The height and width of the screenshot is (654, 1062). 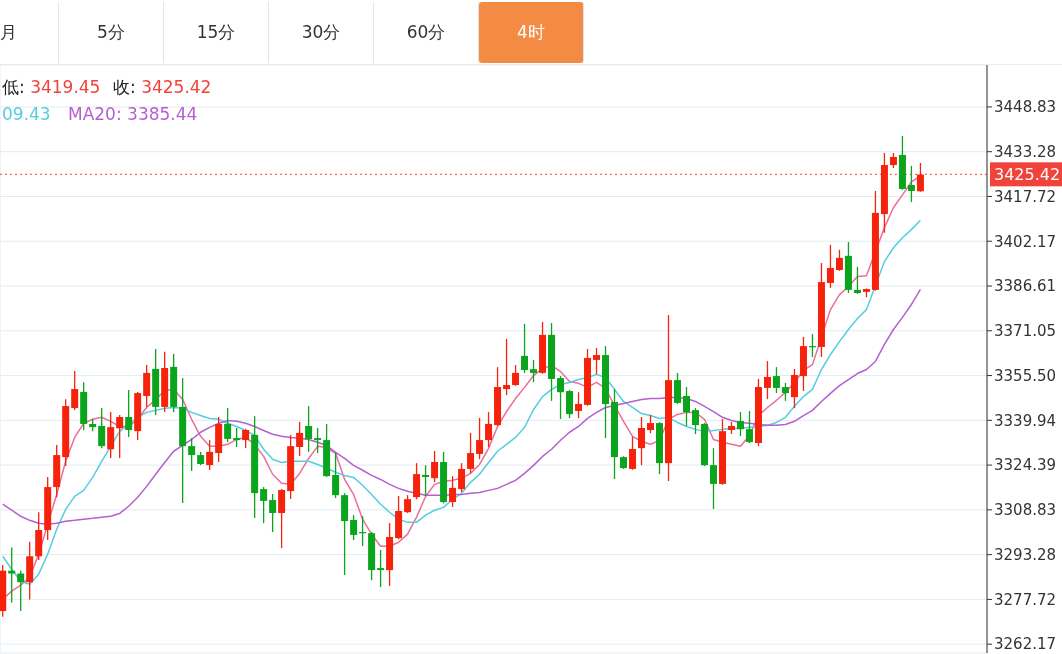 What do you see at coordinates (1025, 196) in the screenshot?
I see `y-tick-label: 3417.72` at bounding box center [1025, 196].